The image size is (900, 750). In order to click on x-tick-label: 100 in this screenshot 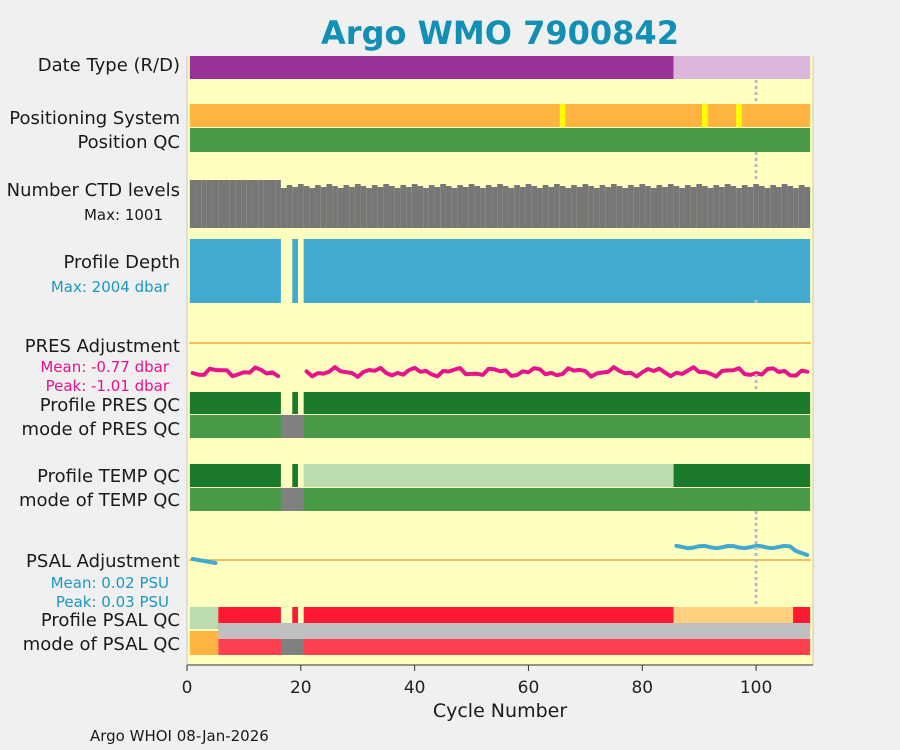, I will do `click(756, 688)`.